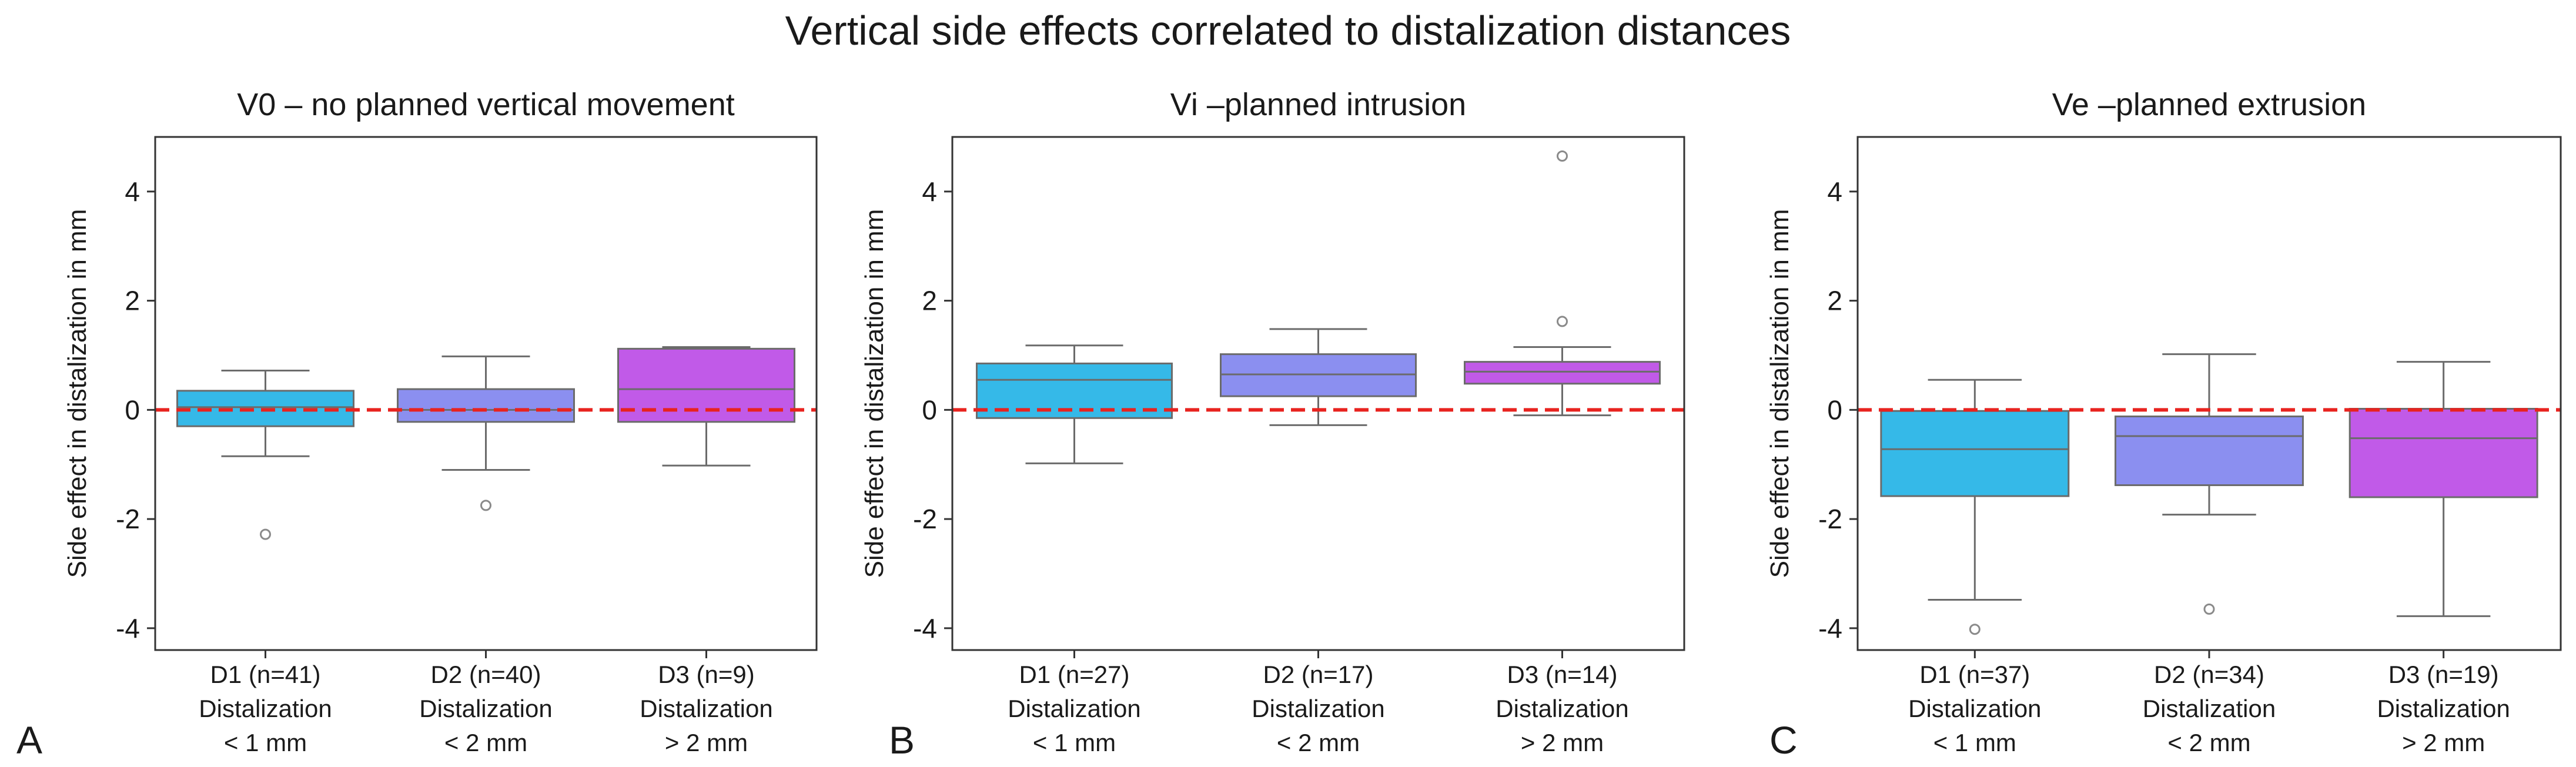  I want to click on panel-letter: B, so click(902, 740).